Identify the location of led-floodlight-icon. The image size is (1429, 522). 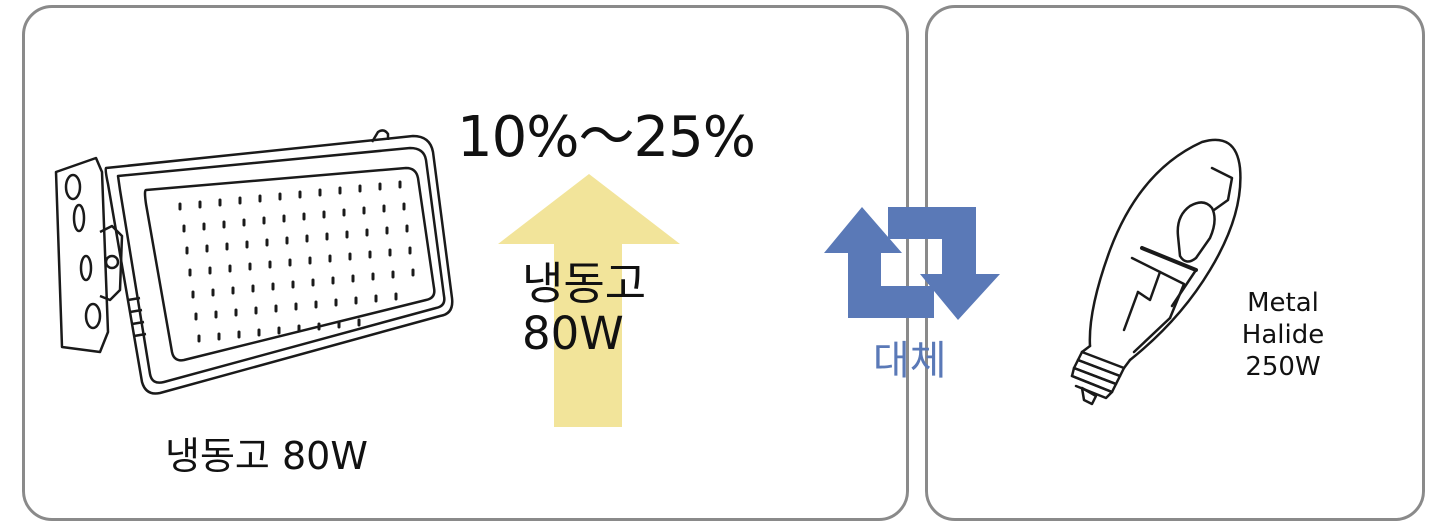
(254, 262).